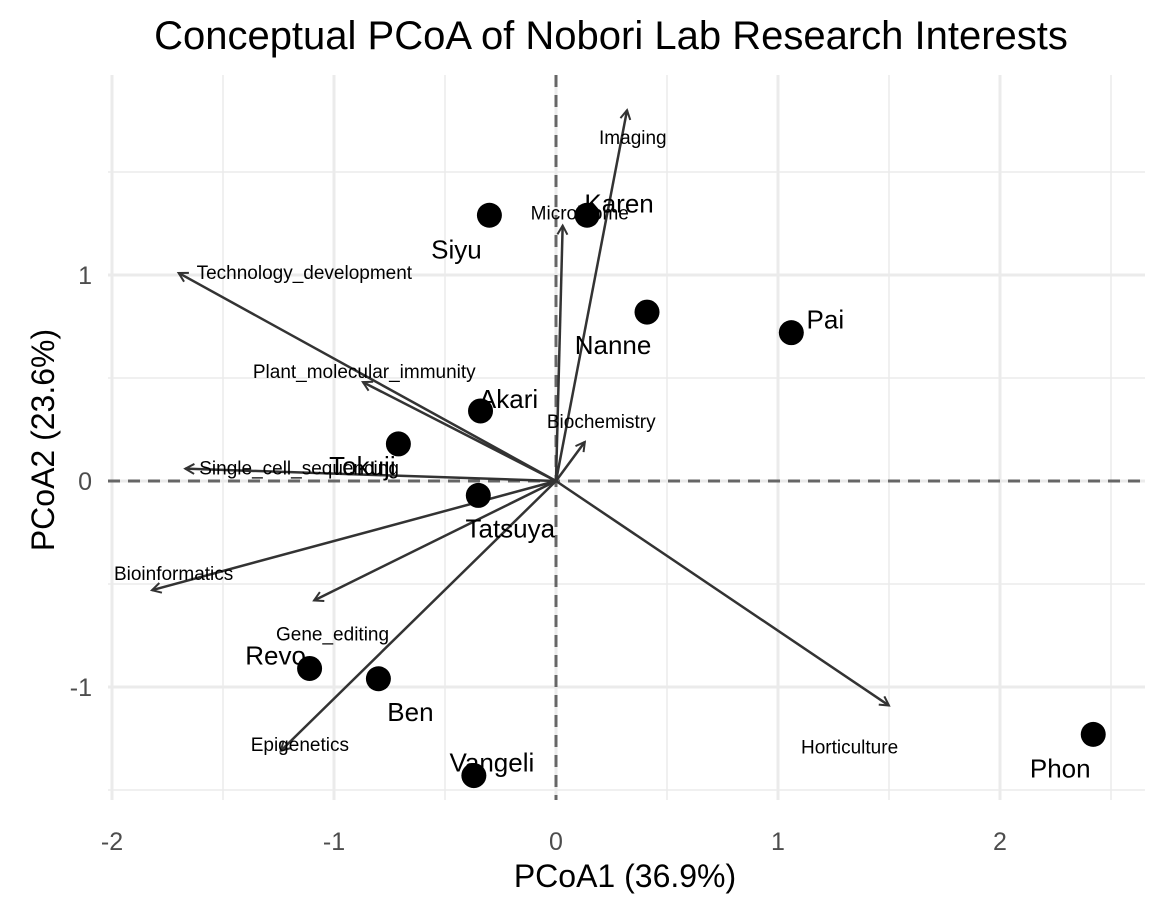 The image size is (1162, 918). Describe the element at coordinates (410, 712) in the screenshot. I see `point-label: Ben` at that location.